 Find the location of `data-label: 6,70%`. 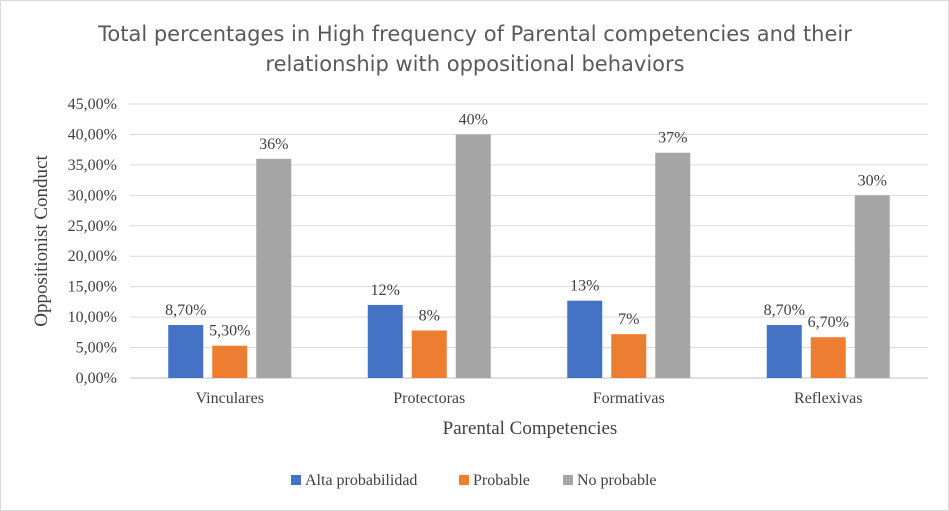

data-label: 6,70% is located at coordinates (828, 322).